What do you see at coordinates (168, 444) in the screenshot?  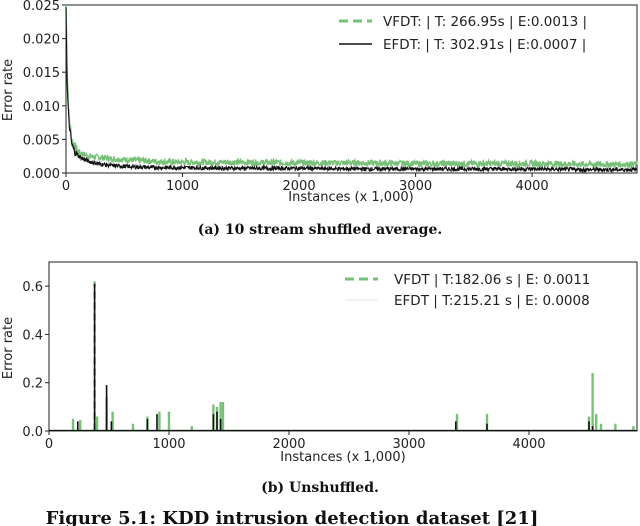 I see `panel-b-xtick-label: 1000` at bounding box center [168, 444].